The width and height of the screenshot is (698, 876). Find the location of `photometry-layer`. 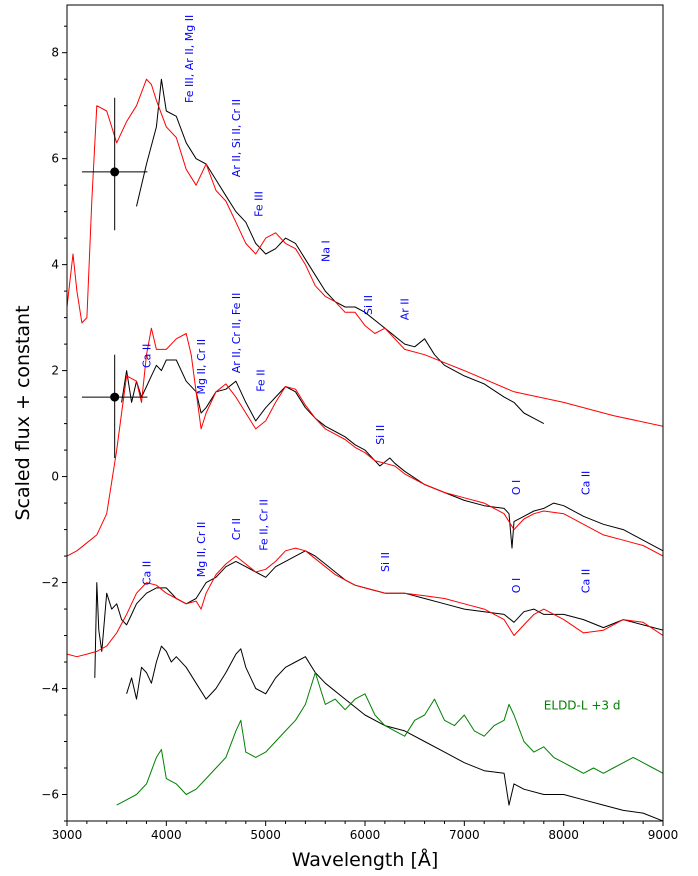

photometry-layer is located at coordinates (115, 278).